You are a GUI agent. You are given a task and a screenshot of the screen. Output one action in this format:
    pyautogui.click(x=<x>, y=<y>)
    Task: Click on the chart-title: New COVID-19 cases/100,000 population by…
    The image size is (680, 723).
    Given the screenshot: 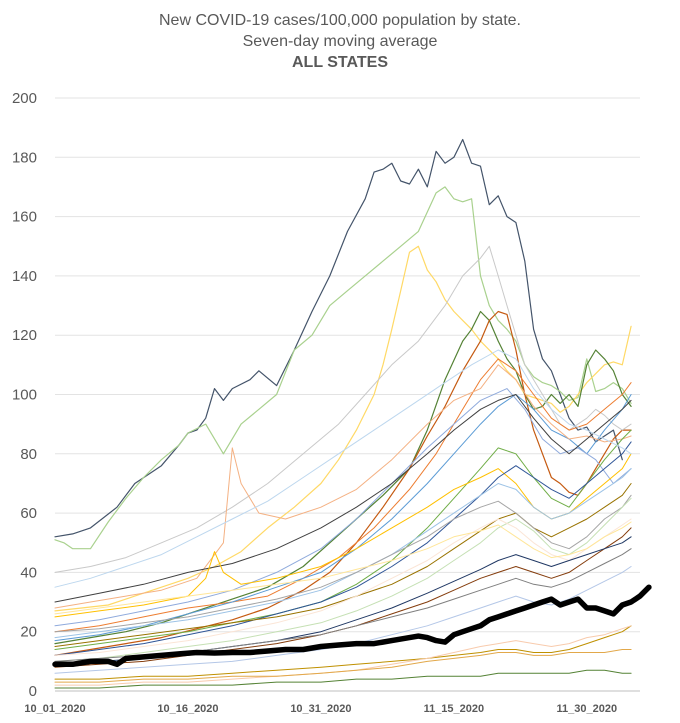 What is the action you would take?
    pyautogui.click(x=340, y=41)
    